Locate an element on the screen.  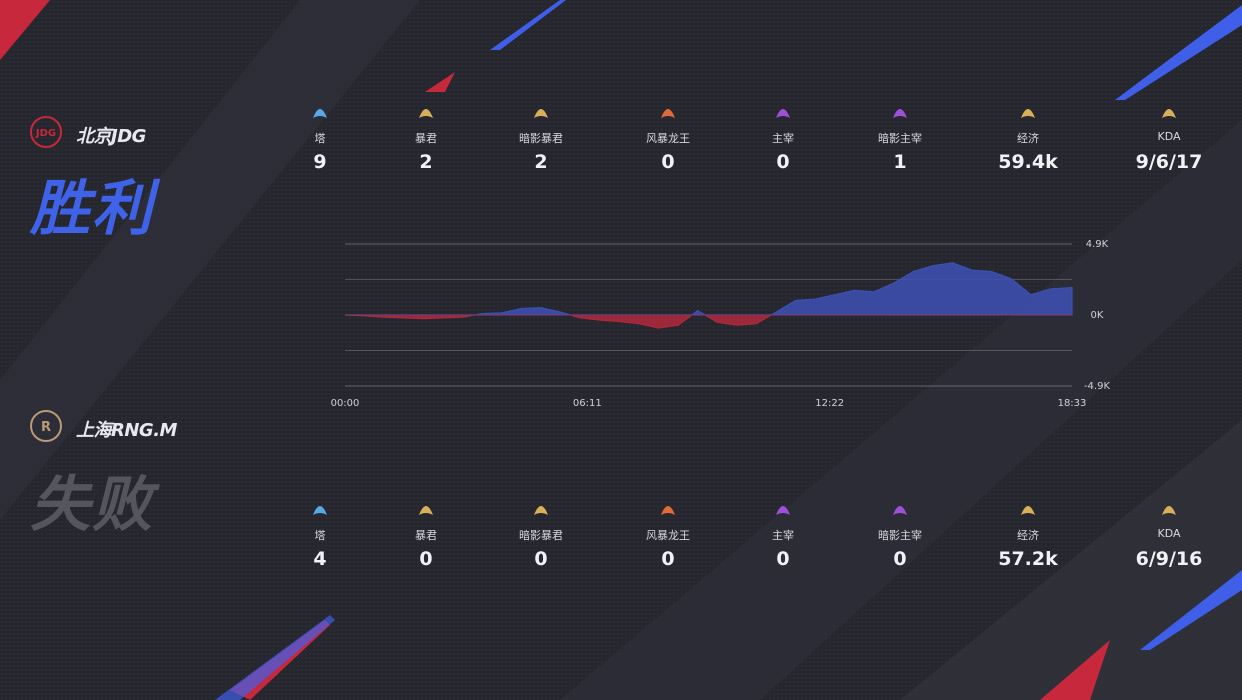
match-result: 胜利 is located at coordinates (92, 209).